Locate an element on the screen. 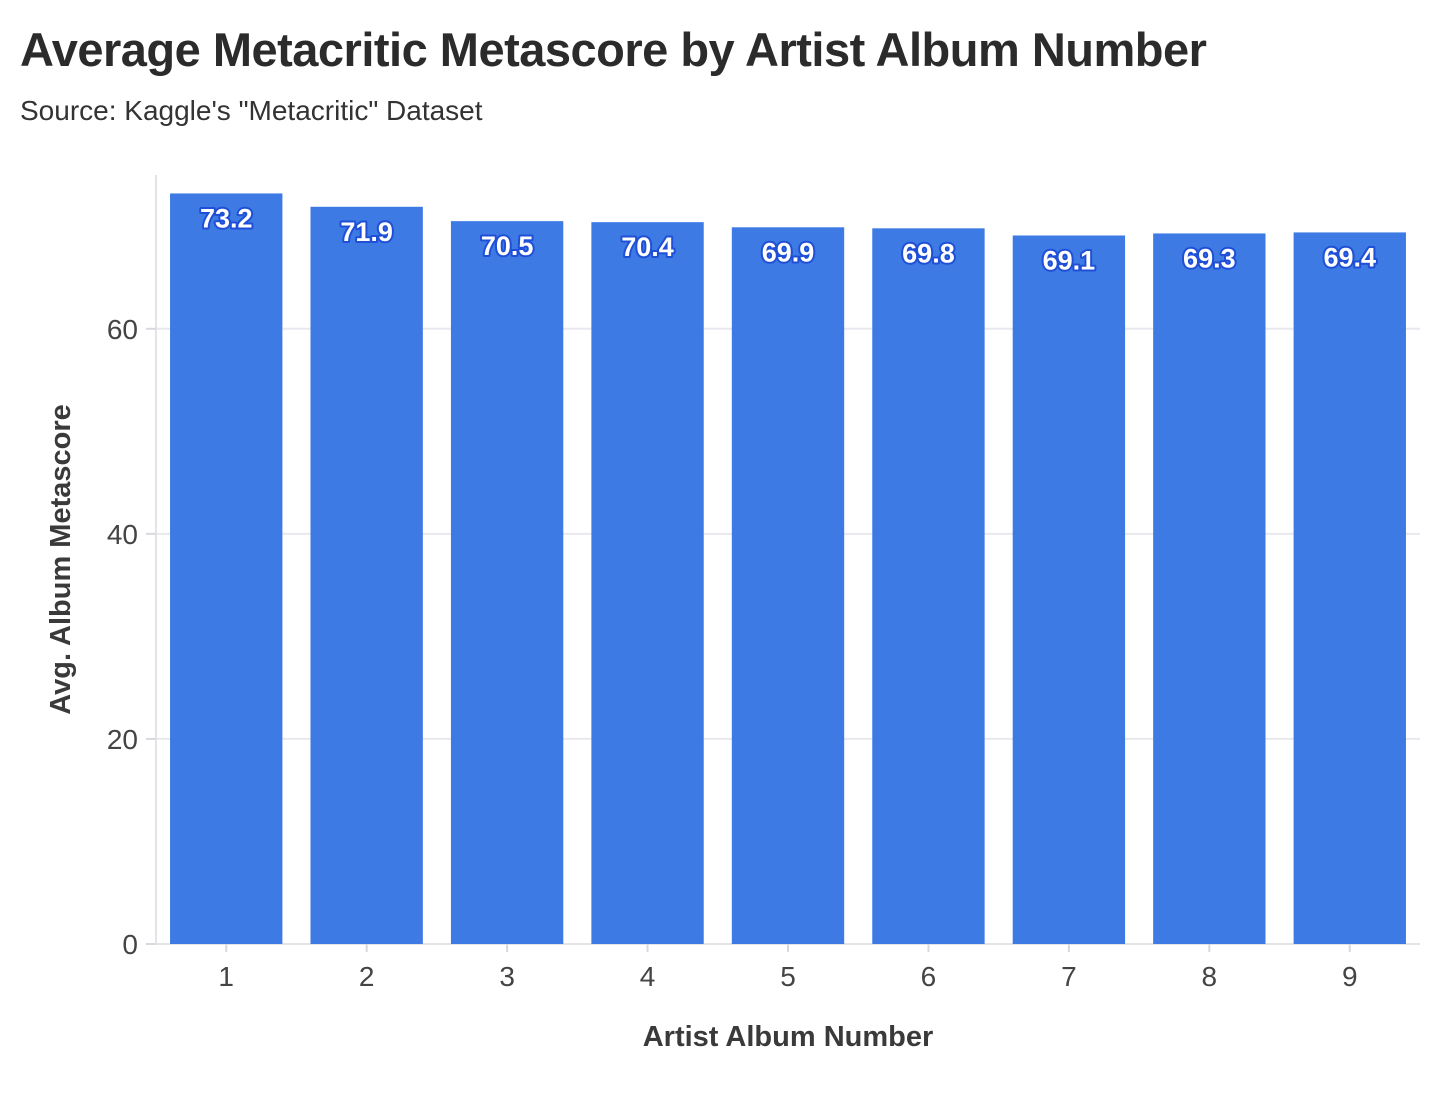  x-tick-label: 3 is located at coordinates (507, 976).